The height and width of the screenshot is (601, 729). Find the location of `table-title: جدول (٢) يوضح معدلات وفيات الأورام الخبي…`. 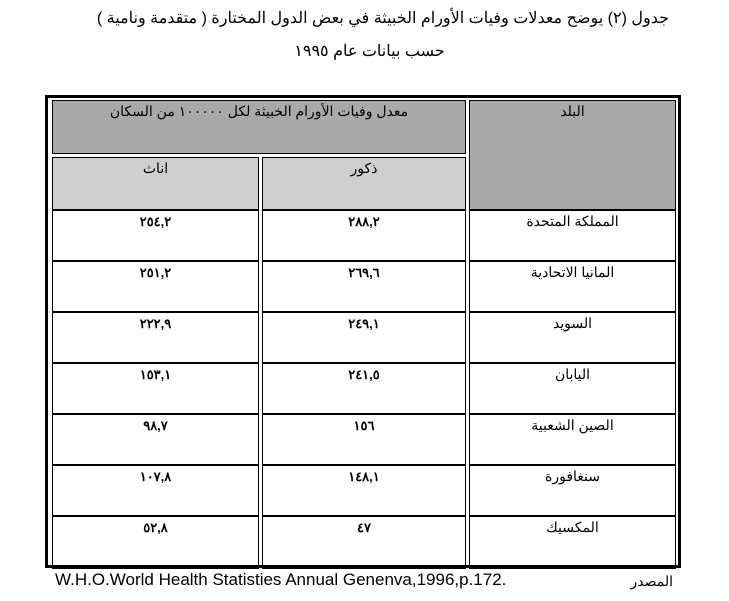

table-title: جدول (٢) يوضح معدلات وفيات الأورام الخبي… is located at coordinates (382, 18).